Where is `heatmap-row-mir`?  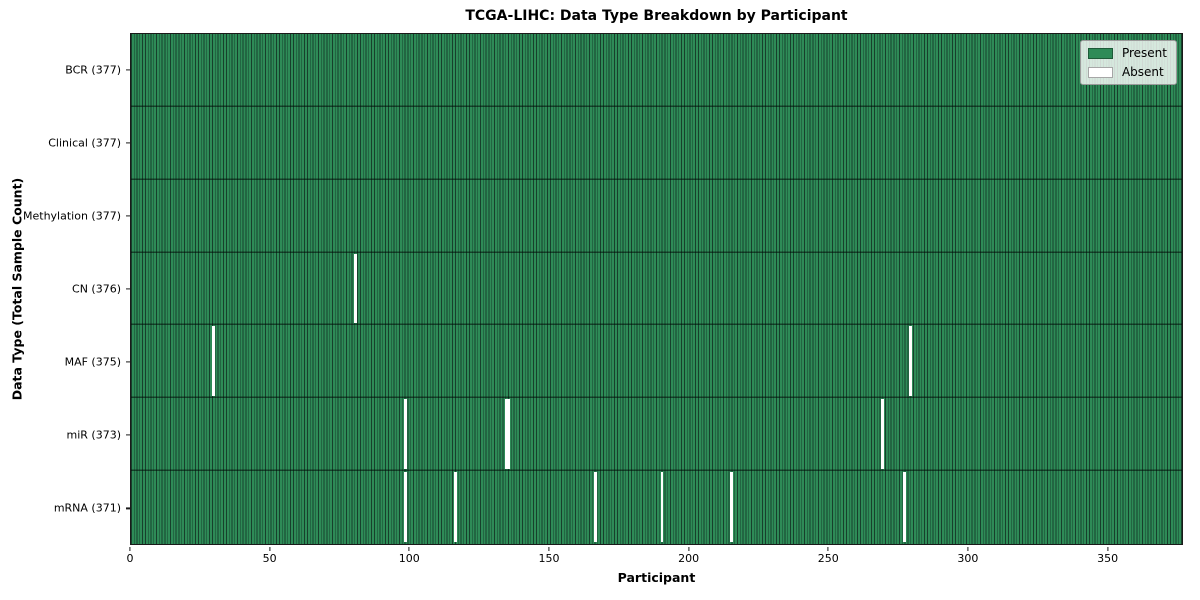 heatmap-row-mir is located at coordinates (656, 435).